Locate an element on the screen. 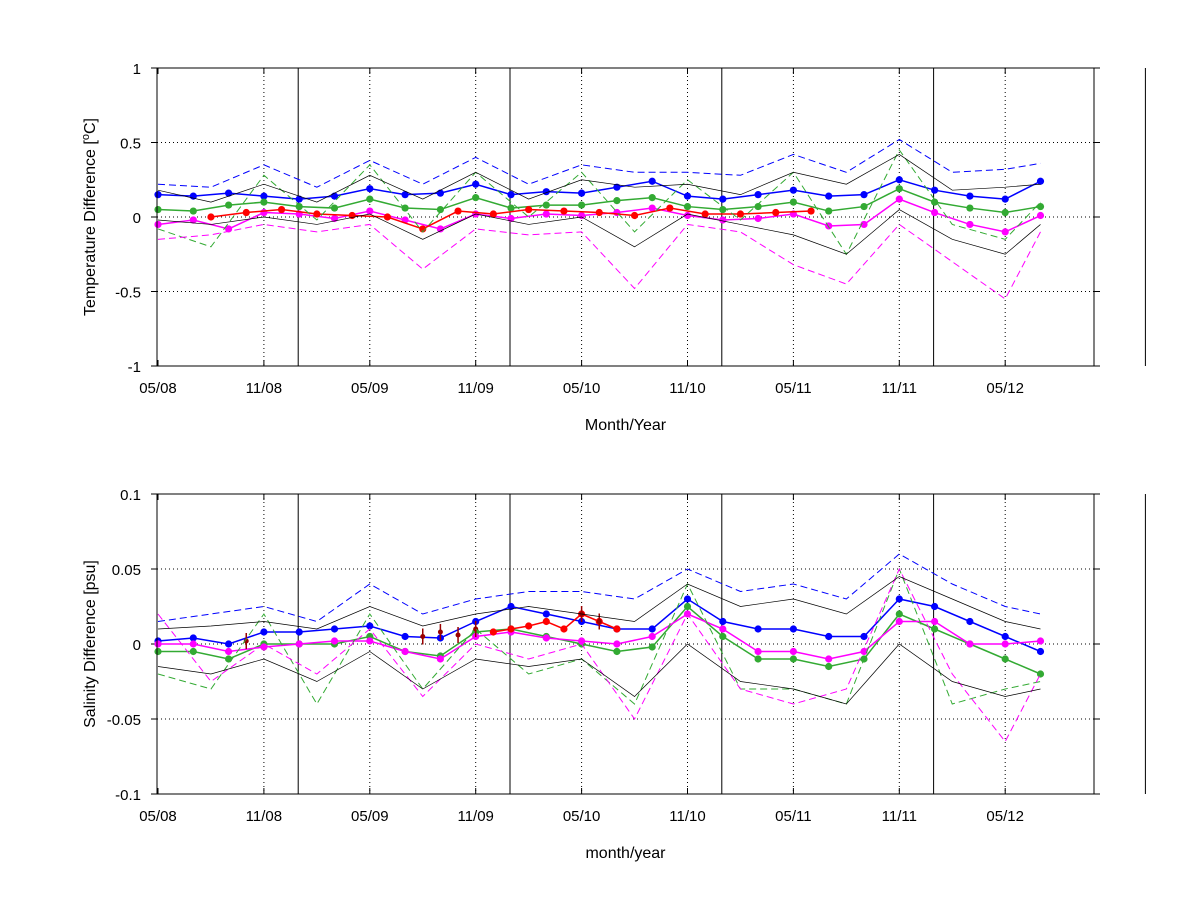 This screenshot has height=900, width=1200. x-tick-label: 11/09 is located at coordinates (475, 816).